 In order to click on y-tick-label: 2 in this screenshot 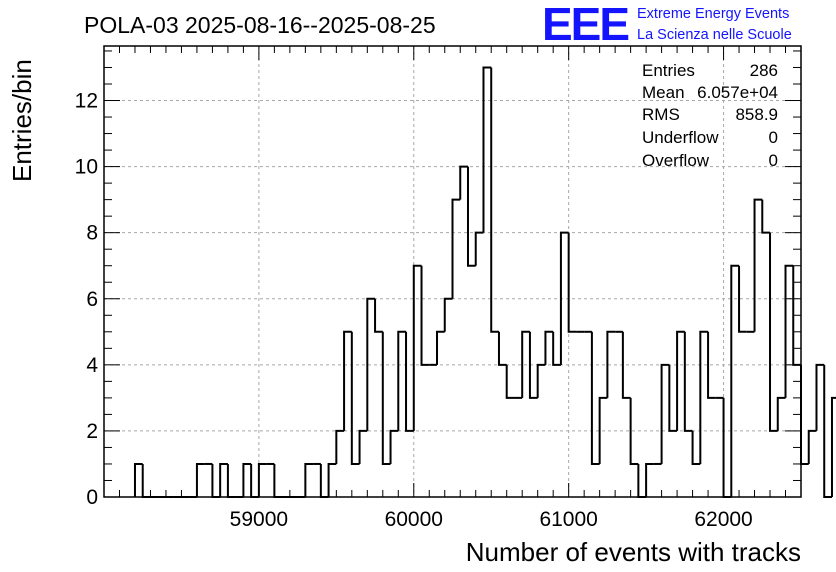, I will do `click(92, 431)`.